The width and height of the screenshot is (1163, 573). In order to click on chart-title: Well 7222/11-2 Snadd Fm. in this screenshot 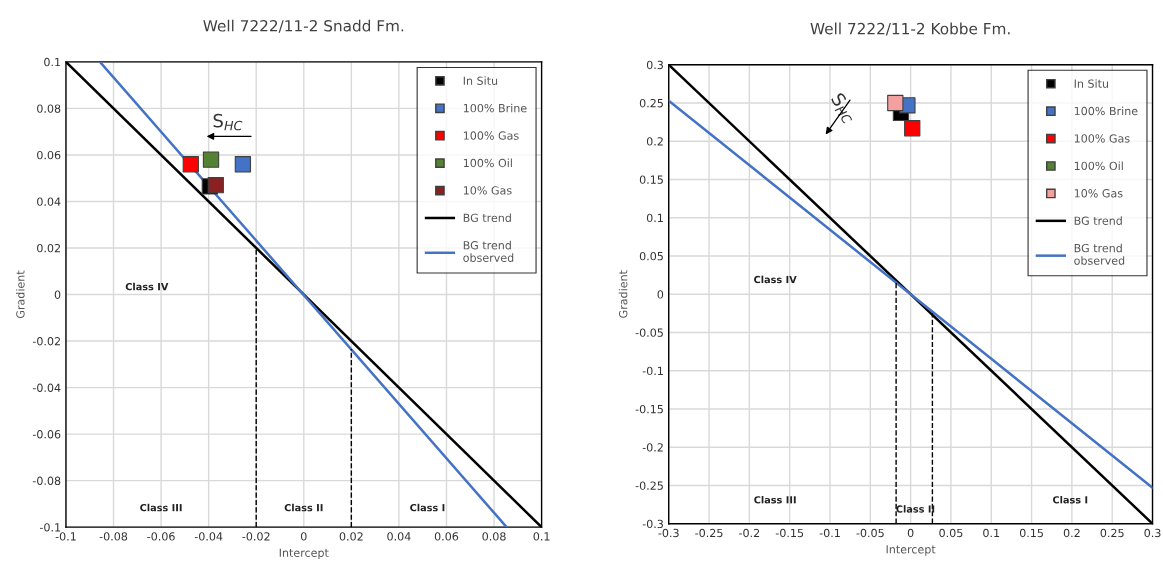, I will do `click(303, 26)`.